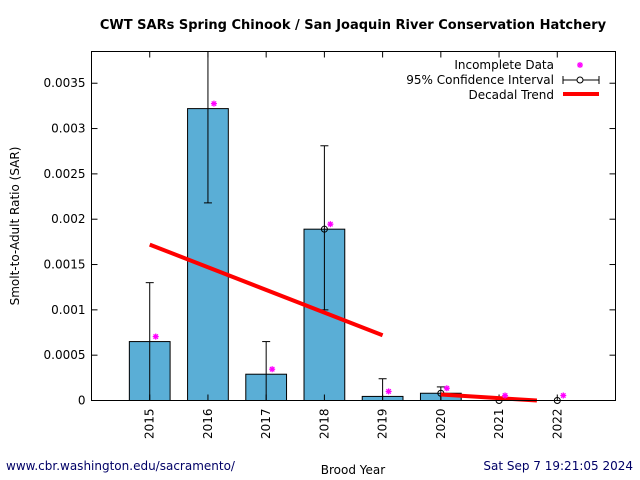 This screenshot has width=640, height=480. I want to click on incomplete-marker-2019, so click(388, 391).